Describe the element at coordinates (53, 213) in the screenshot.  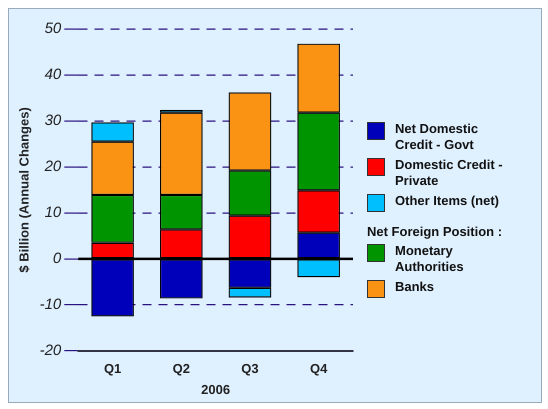
I see `y-tick-label: 10` at that location.